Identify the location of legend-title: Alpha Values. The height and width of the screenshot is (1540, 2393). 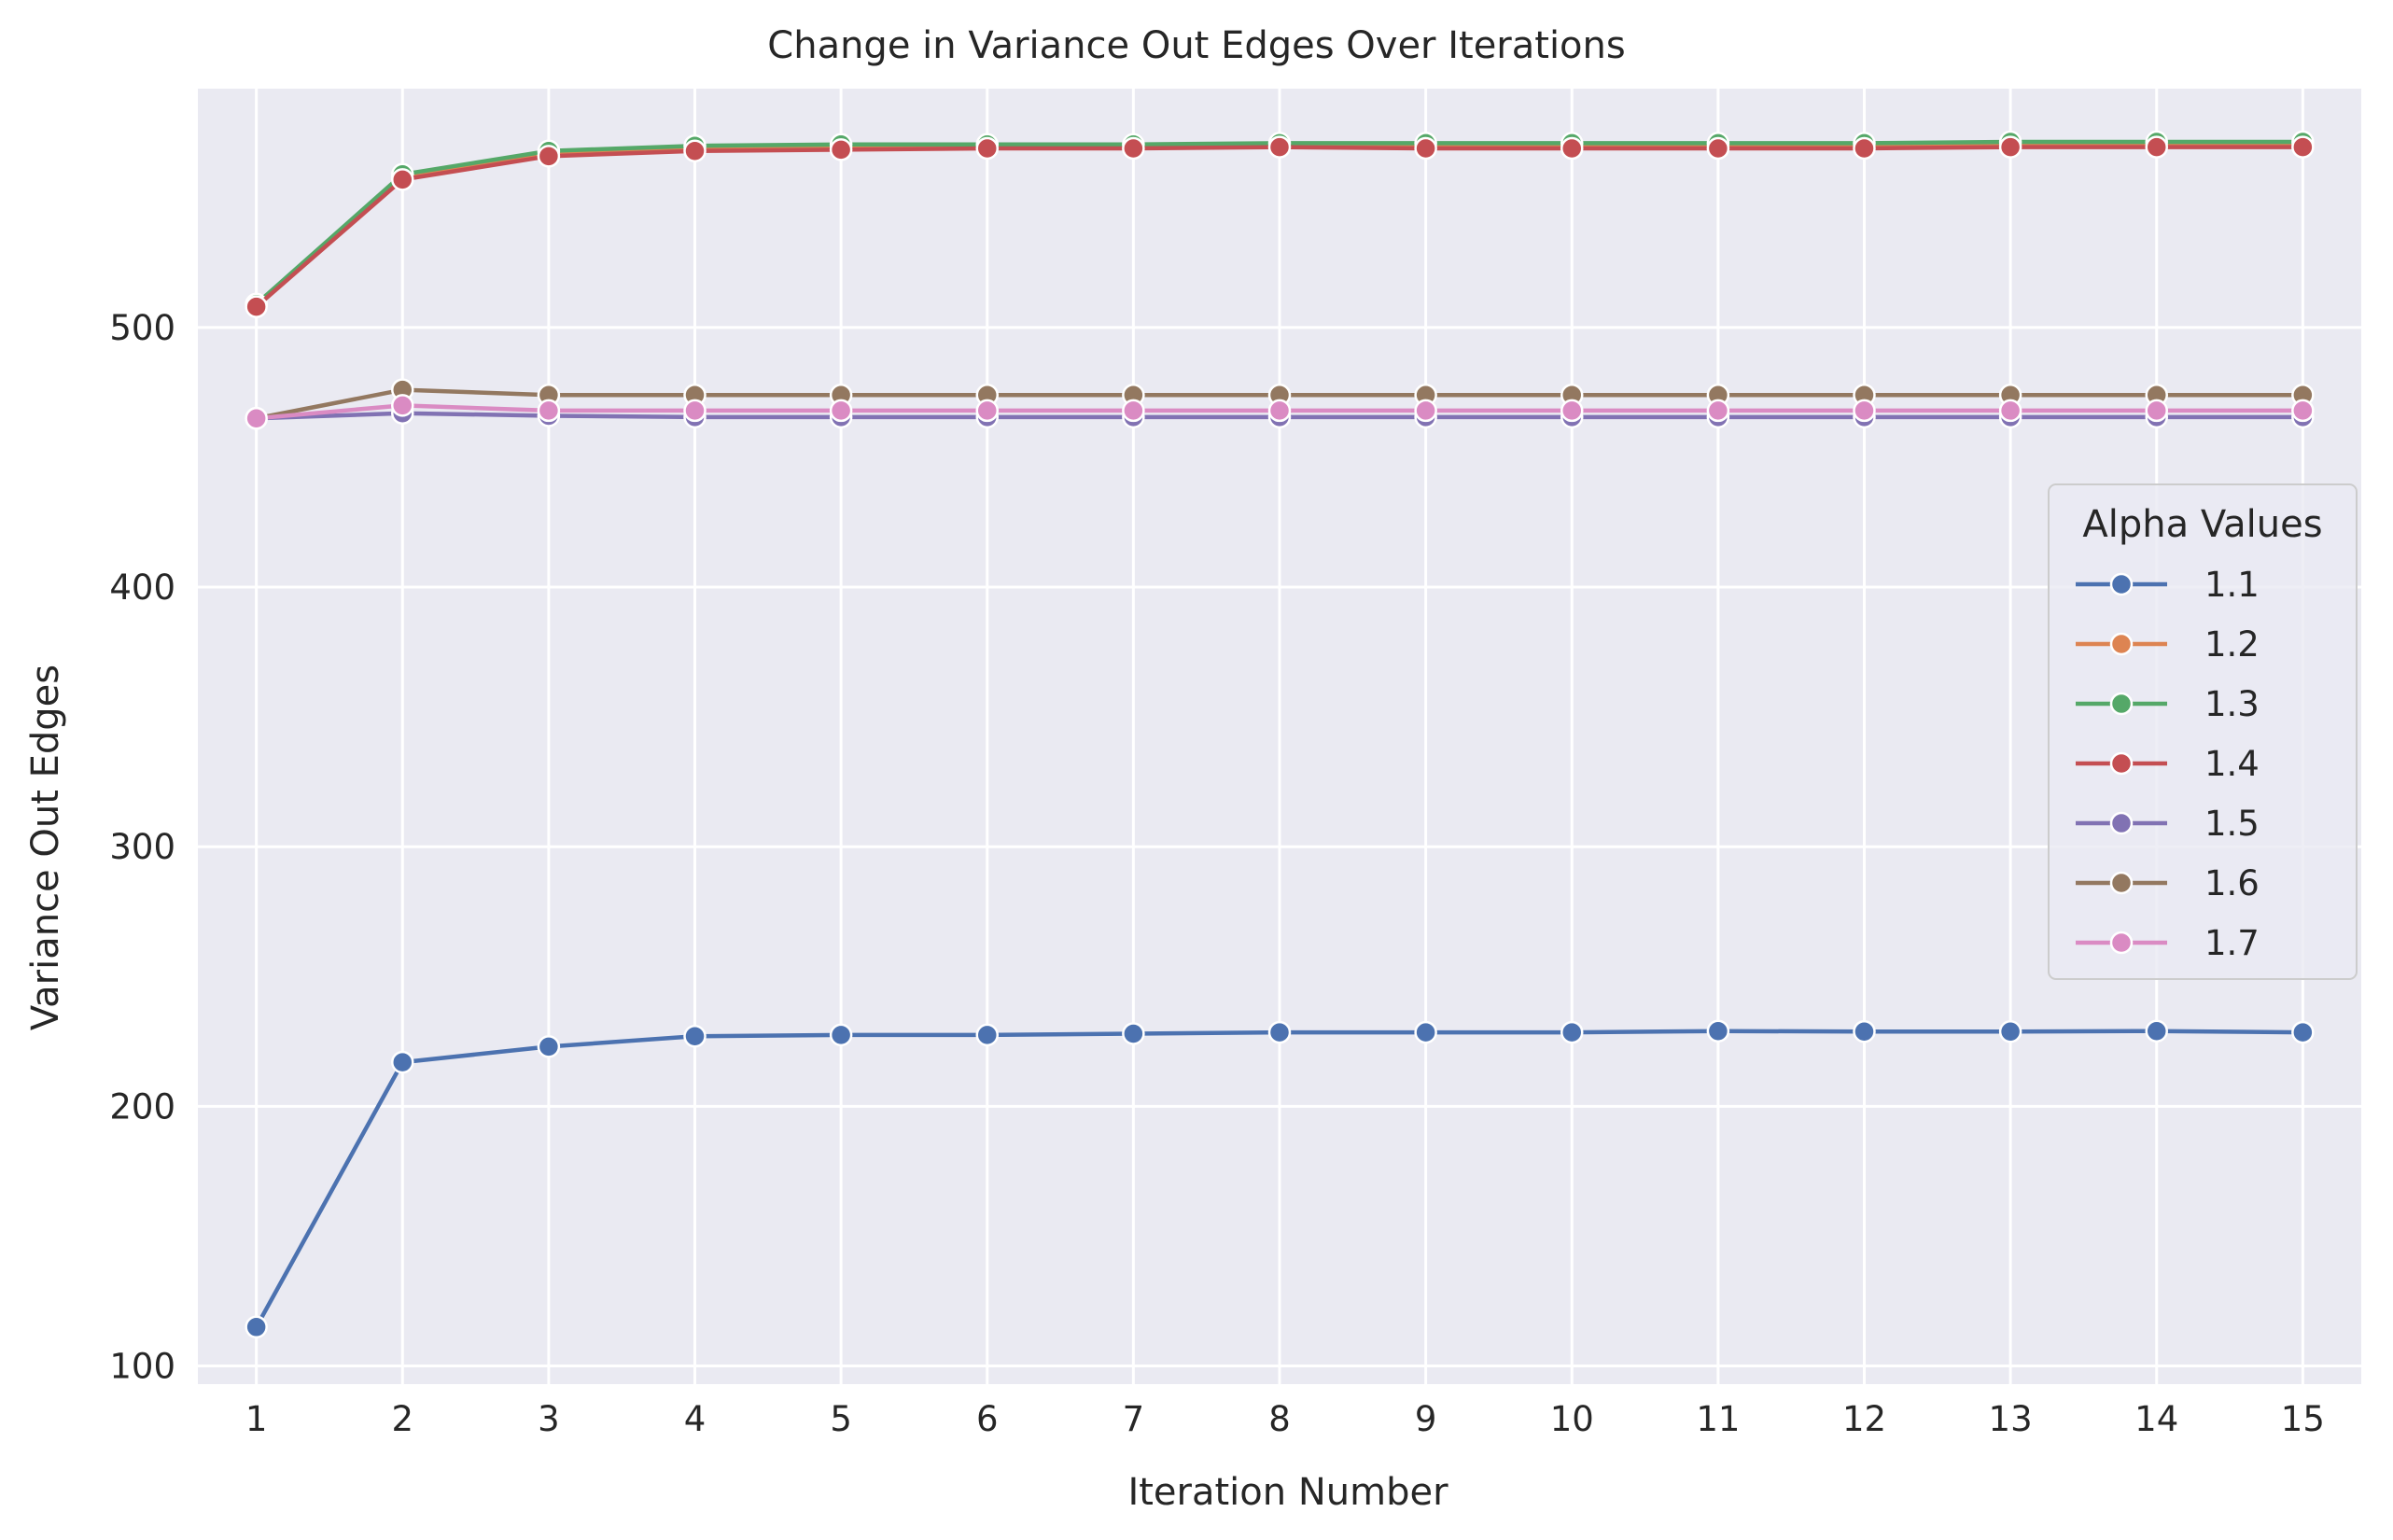
(2202, 524).